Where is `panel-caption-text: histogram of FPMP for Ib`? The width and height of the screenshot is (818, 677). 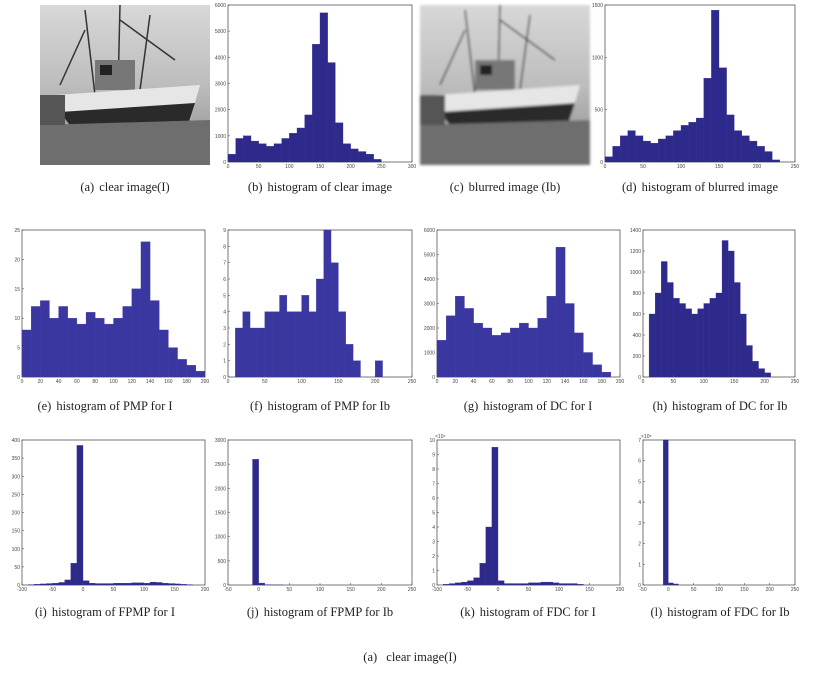 panel-caption-text: histogram of FPMP for Ib is located at coordinates (328, 612).